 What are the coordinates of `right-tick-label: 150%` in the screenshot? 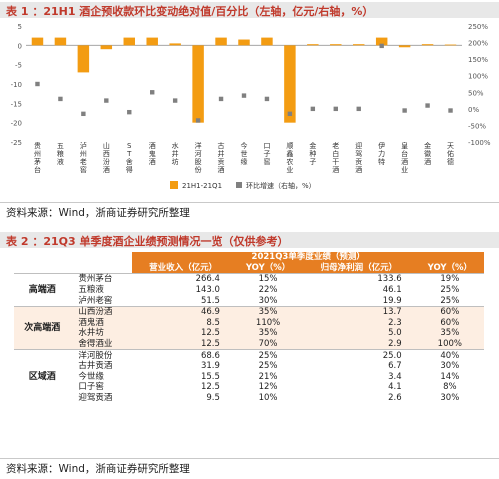 It's located at (478, 60).